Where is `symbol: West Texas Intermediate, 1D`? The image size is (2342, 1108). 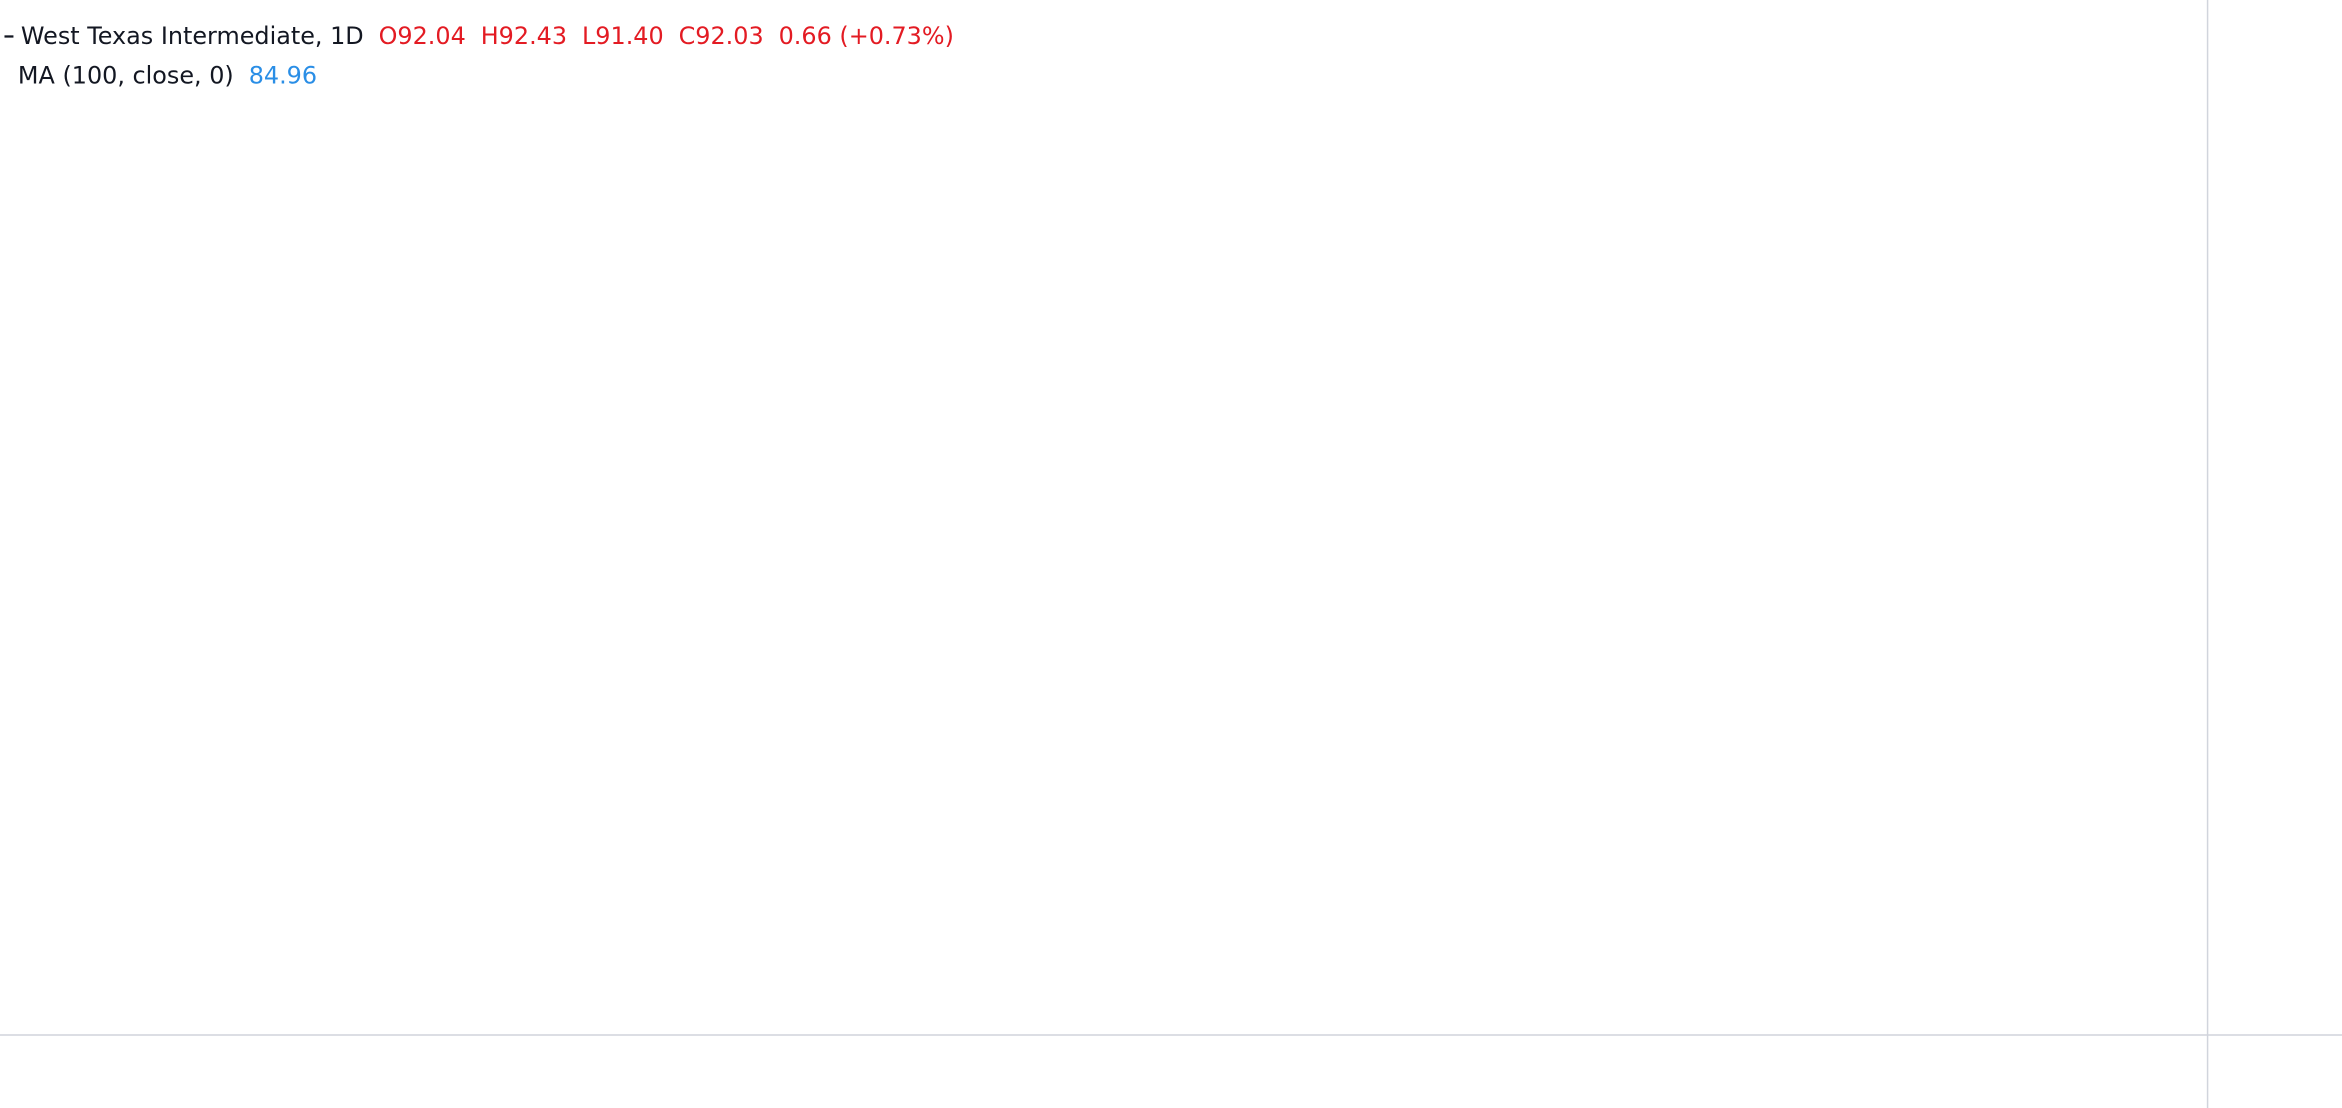 symbol: West Texas Intermediate, 1D is located at coordinates (192, 36).